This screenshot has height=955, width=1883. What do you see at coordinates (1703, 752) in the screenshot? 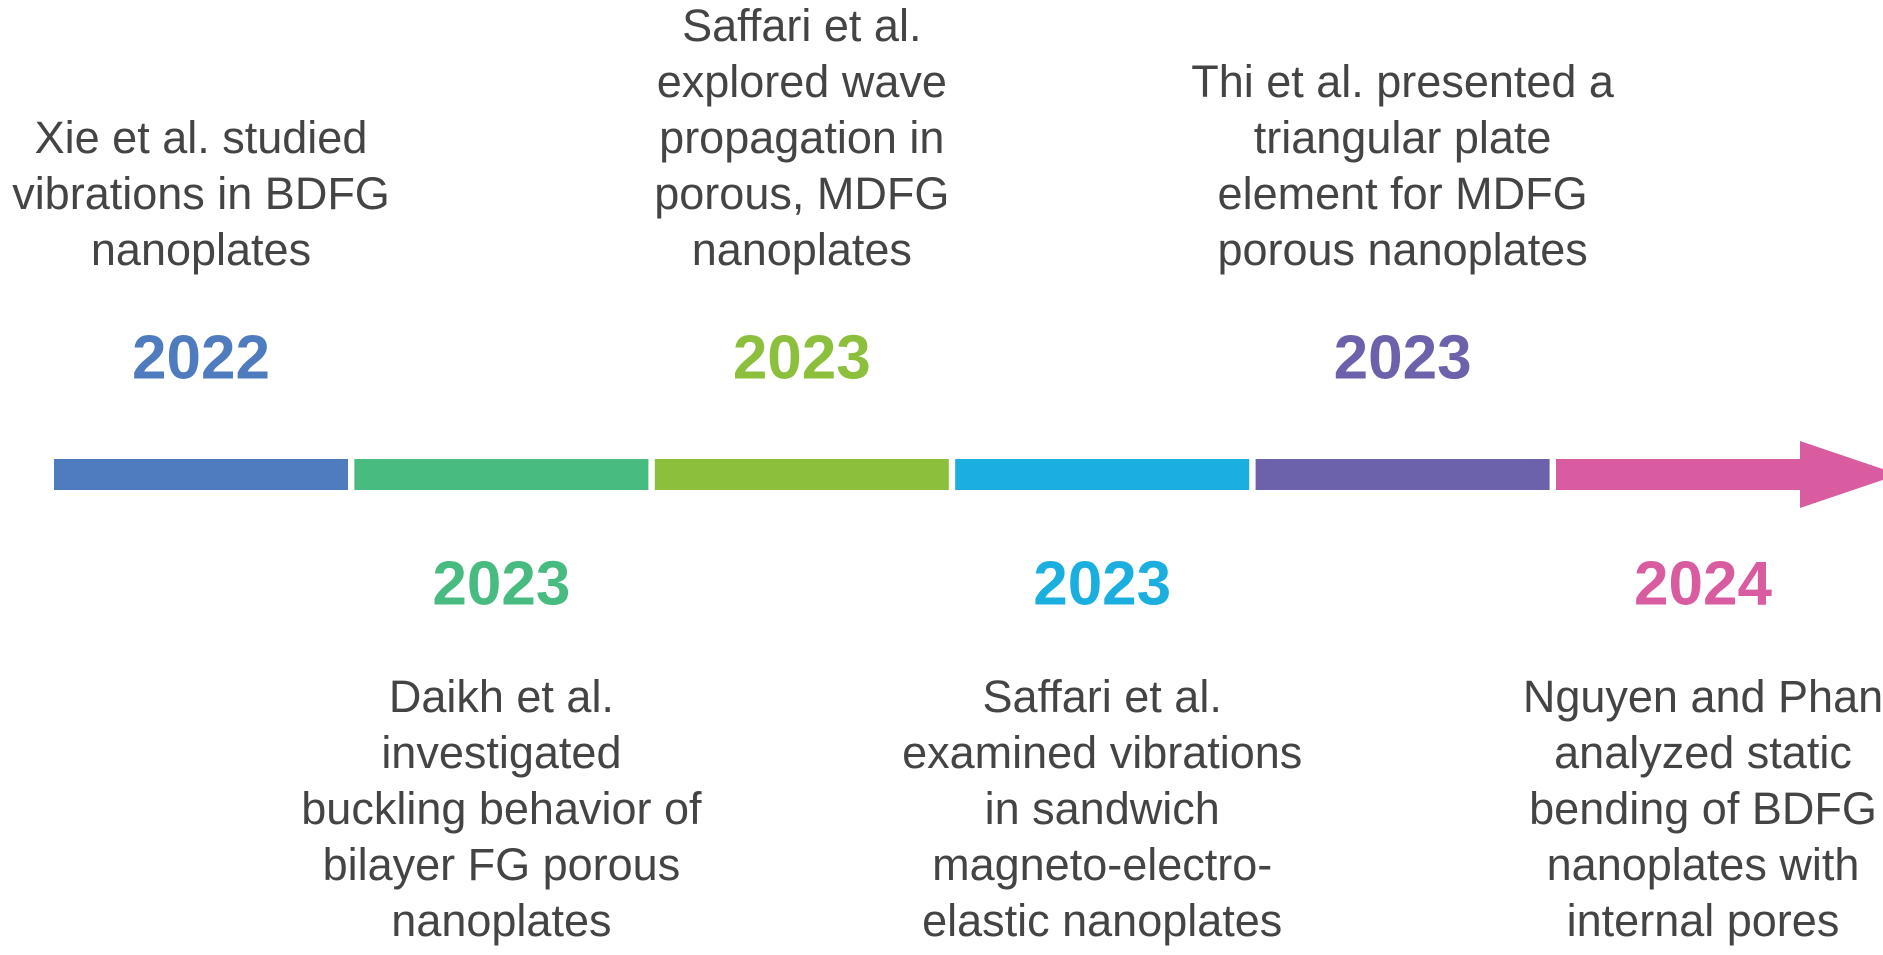
I see `event-description: analyzed static` at bounding box center [1703, 752].